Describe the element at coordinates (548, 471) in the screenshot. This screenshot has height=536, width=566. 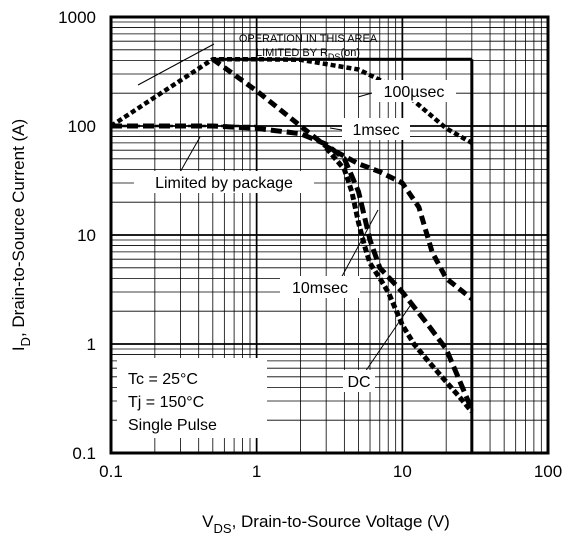
I see `x-tick-label: 100` at that location.